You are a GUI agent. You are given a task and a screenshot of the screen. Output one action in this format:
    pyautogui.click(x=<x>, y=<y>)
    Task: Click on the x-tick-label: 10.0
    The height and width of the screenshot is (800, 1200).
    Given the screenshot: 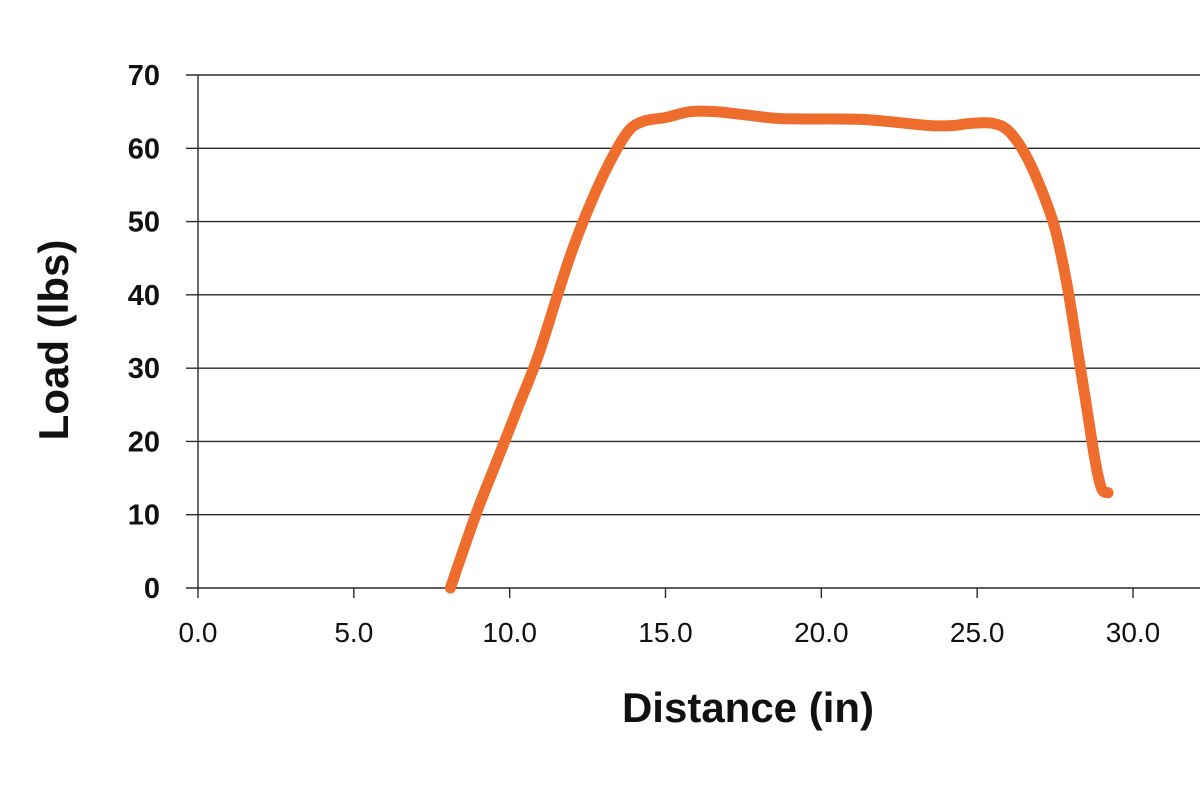 What is the action you would take?
    pyautogui.click(x=509, y=632)
    